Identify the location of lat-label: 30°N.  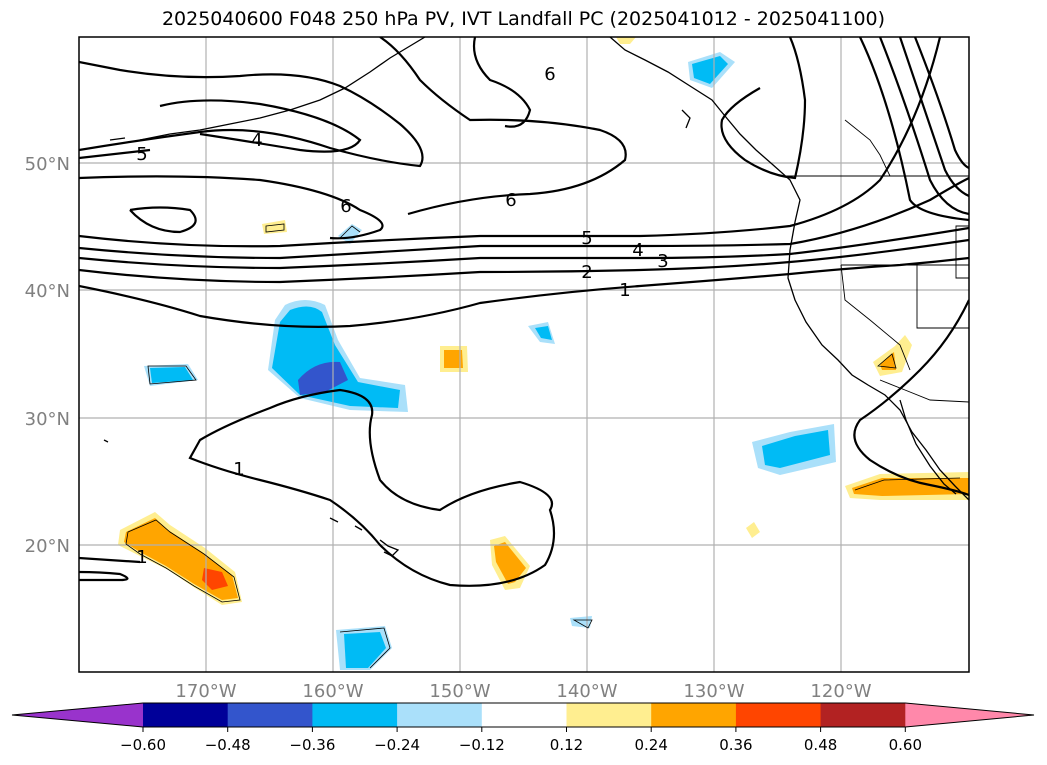
(47, 419).